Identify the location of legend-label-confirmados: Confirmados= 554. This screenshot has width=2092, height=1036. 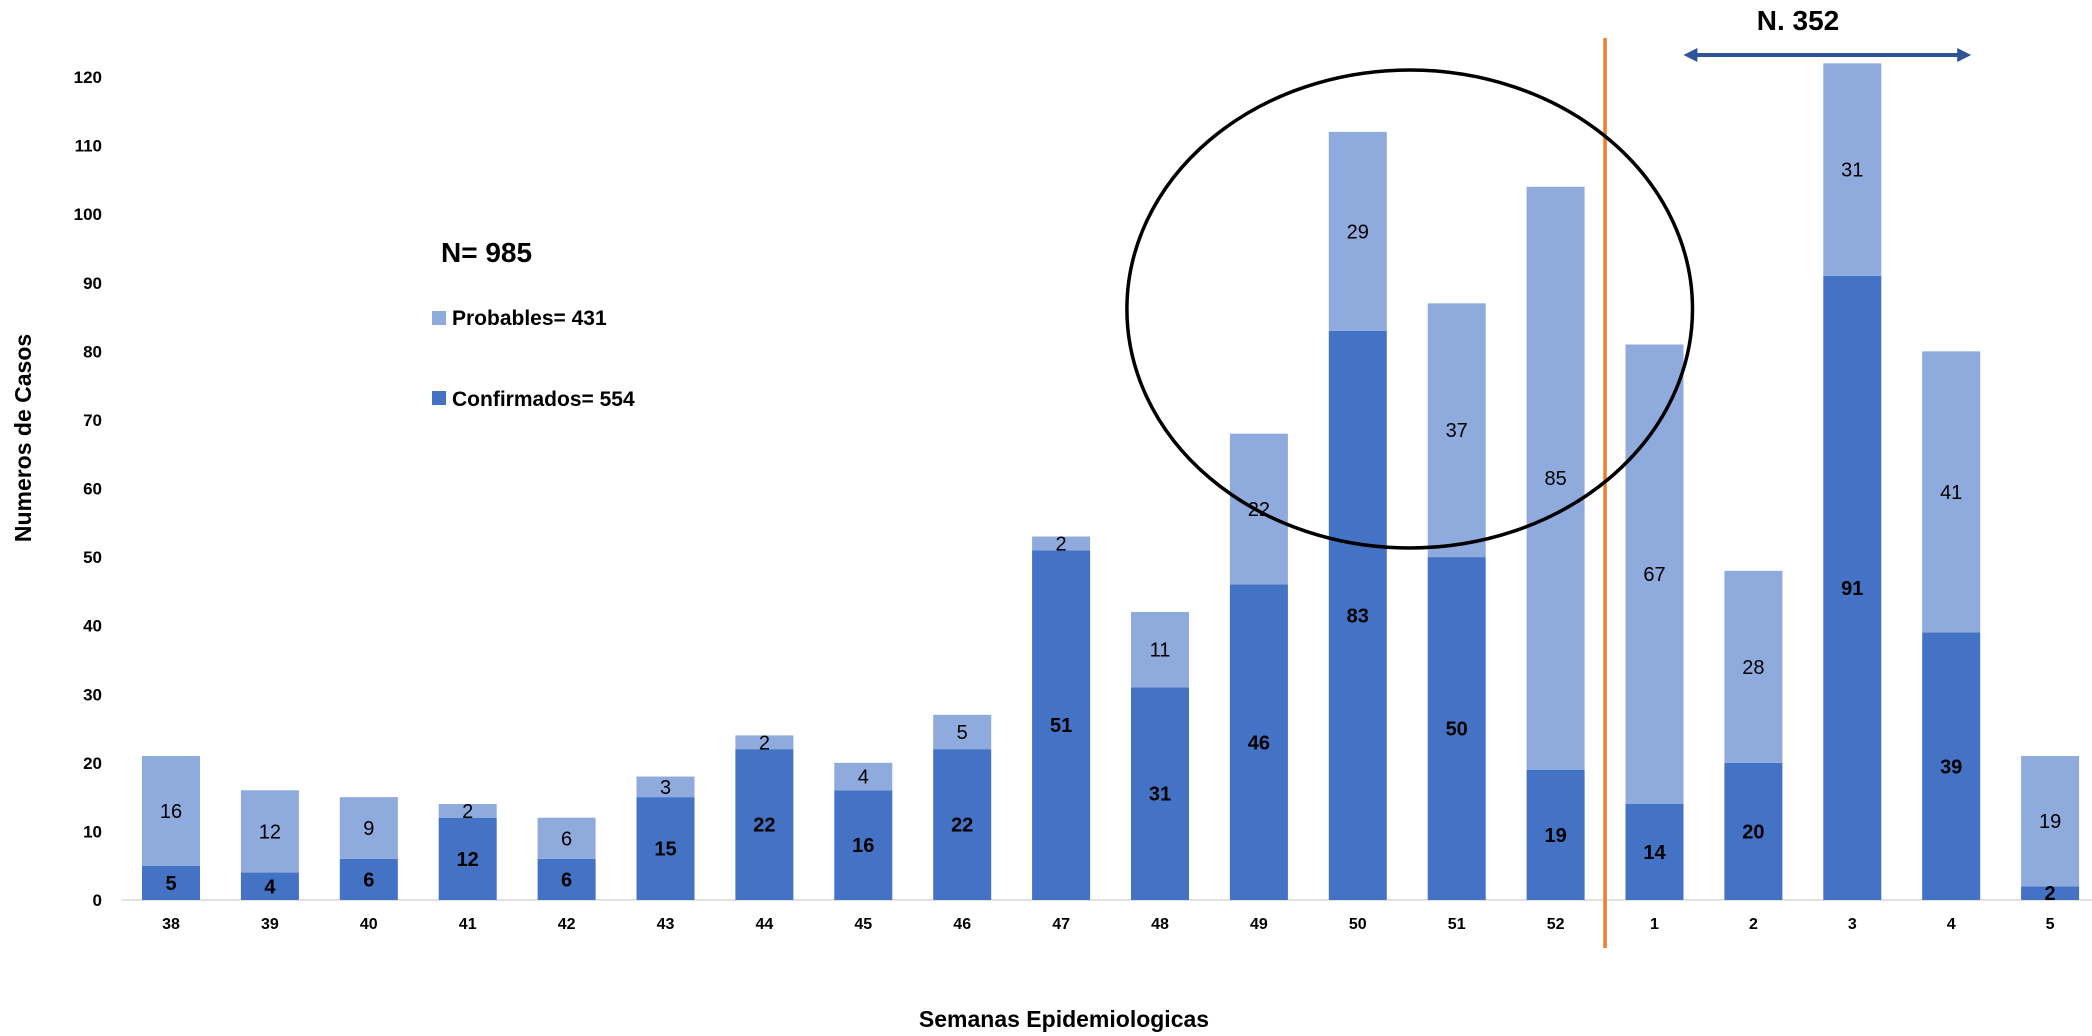
(543, 399).